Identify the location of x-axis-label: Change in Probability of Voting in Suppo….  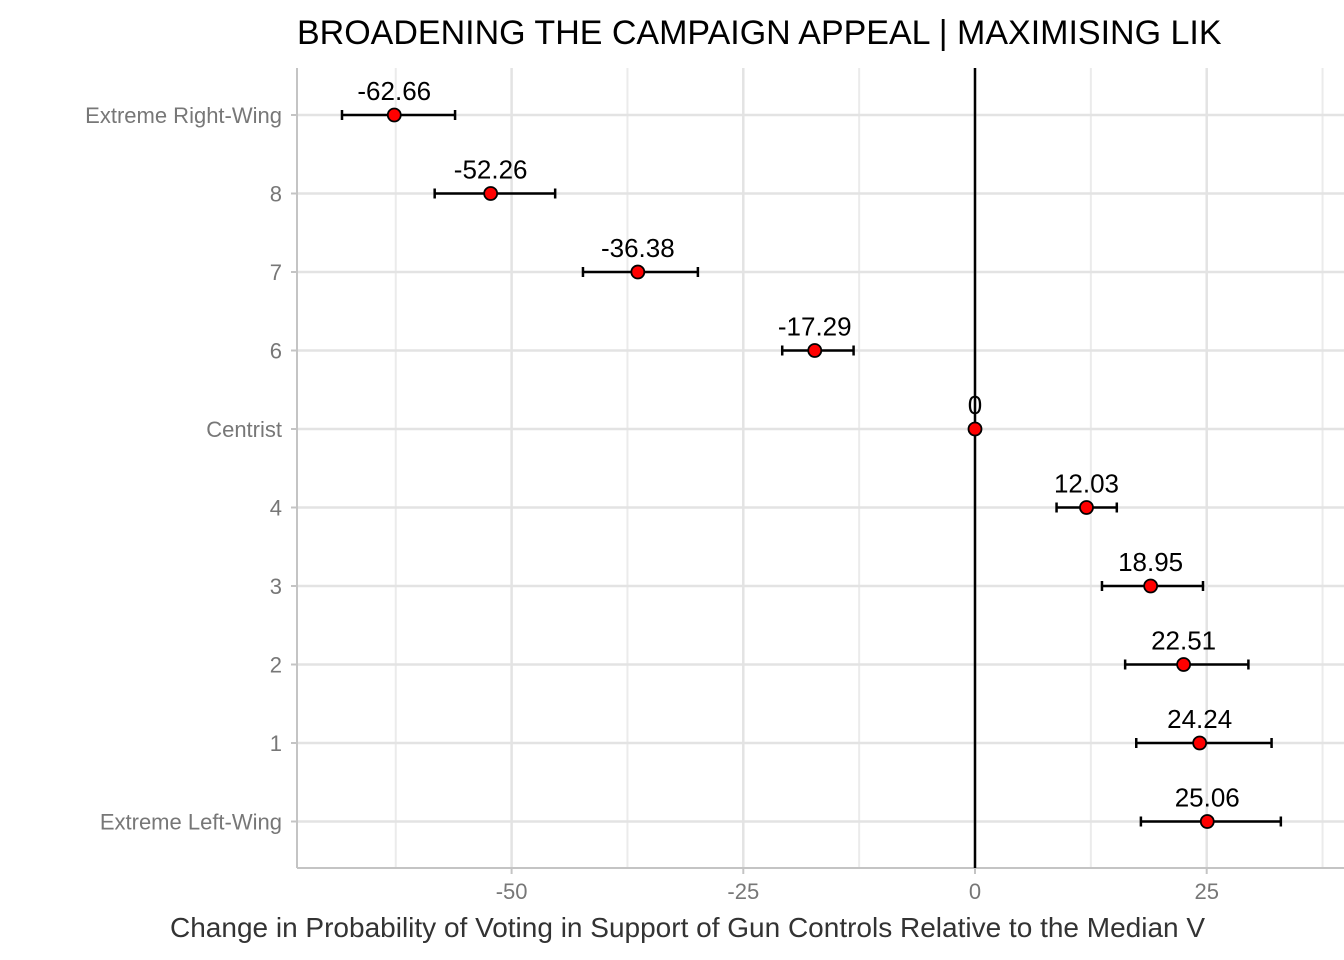
(687, 927).